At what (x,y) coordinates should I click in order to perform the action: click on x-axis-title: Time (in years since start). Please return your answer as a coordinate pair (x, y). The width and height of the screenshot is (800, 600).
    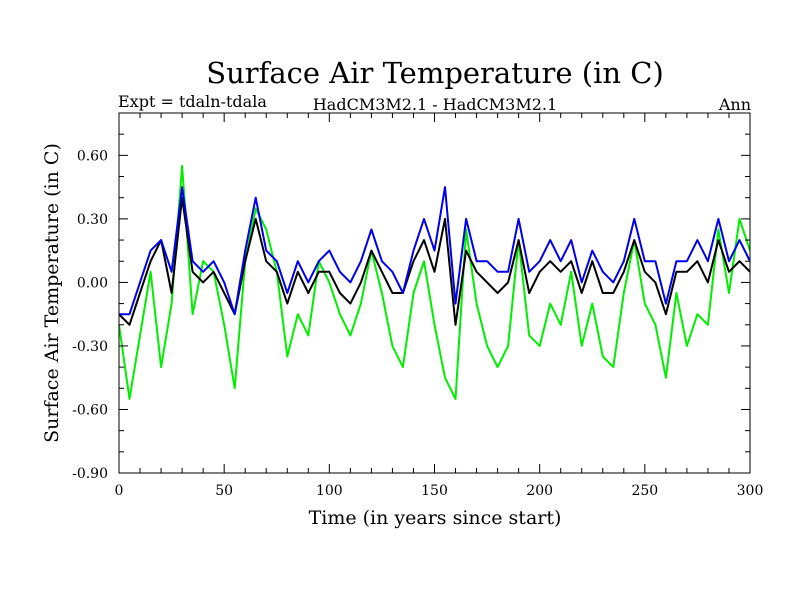
    Looking at the image, I should click on (435, 518).